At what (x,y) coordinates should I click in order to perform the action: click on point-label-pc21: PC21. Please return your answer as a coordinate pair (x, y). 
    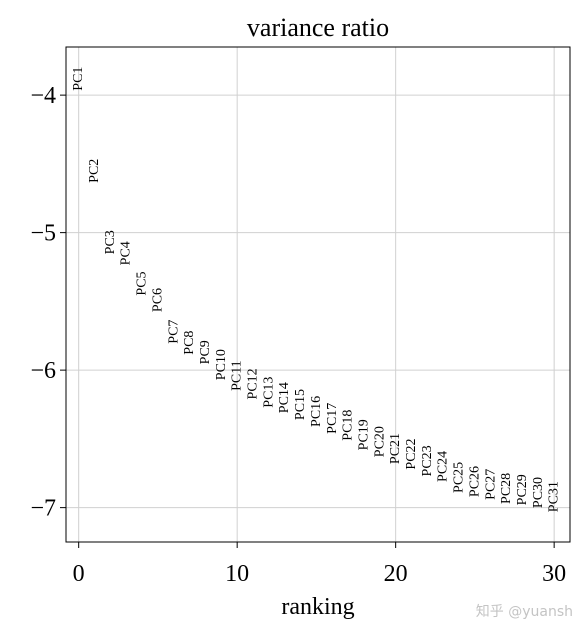
    Looking at the image, I should click on (395, 448).